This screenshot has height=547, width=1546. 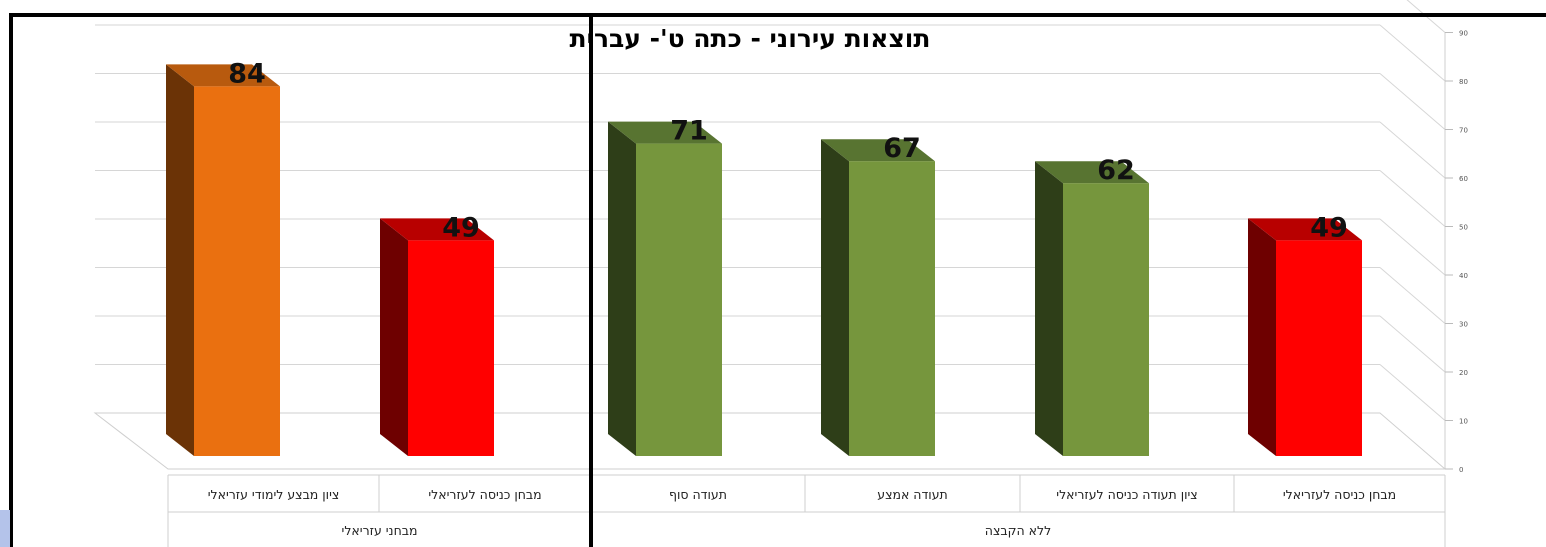 I want to click on data-label: 84, so click(x=247, y=73).